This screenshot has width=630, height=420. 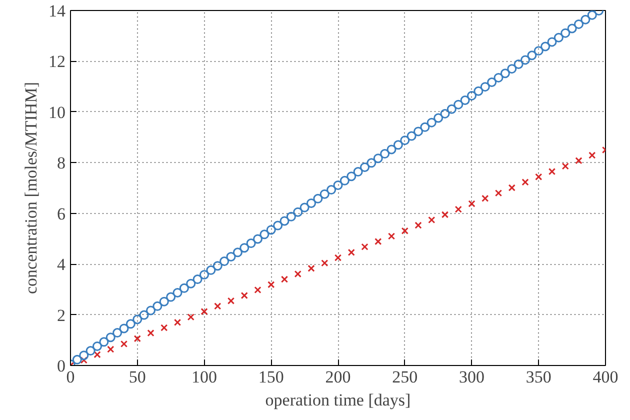 What do you see at coordinates (471, 377) in the screenshot?
I see `x-tick-label: 300` at bounding box center [471, 377].